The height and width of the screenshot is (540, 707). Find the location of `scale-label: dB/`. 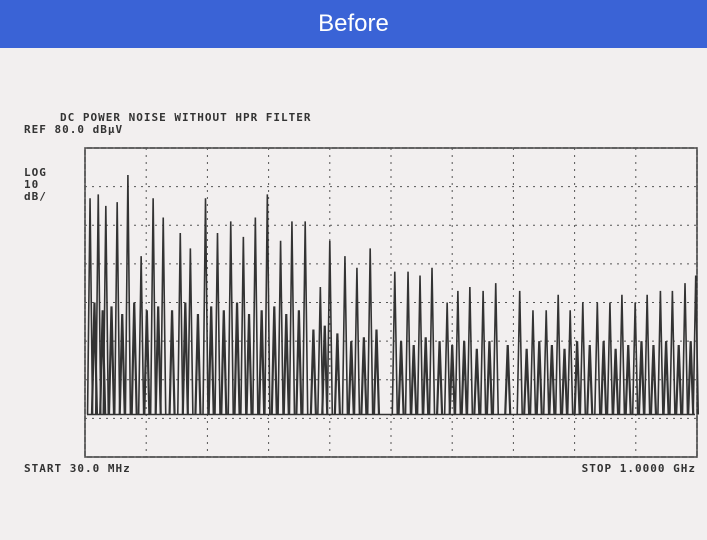

scale-label: dB/ is located at coordinates (35, 196).